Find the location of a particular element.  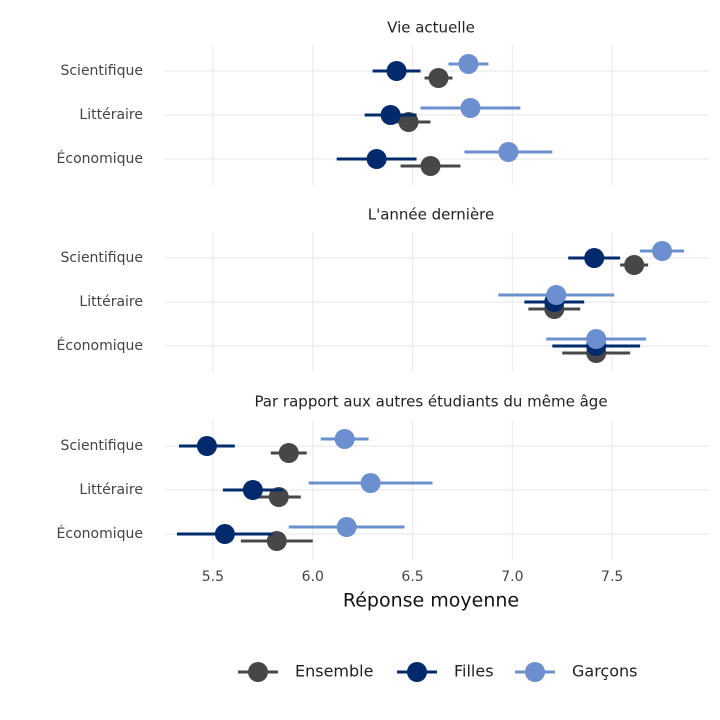

facet-title: L'année dernière is located at coordinates (431, 215).